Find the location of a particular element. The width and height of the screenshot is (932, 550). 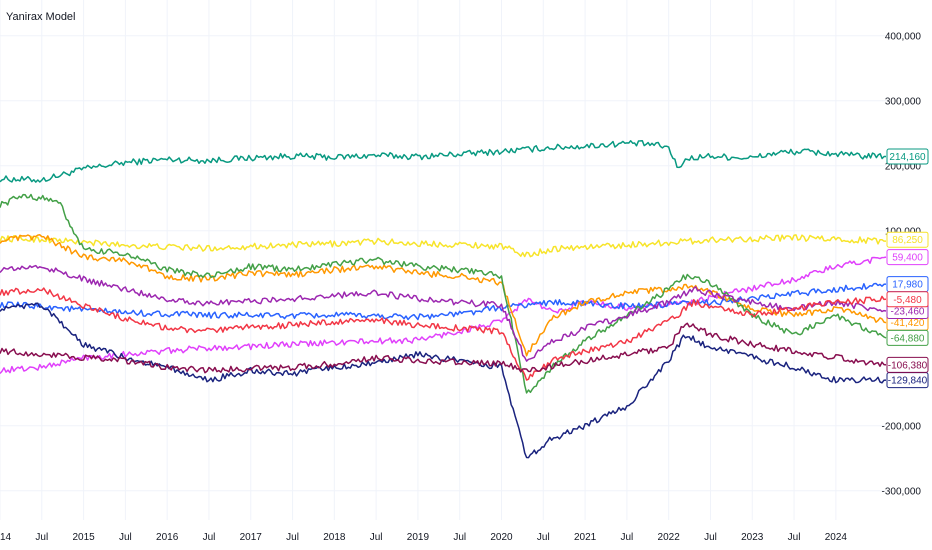

last-value-label: -23,460 is located at coordinates (908, 311).